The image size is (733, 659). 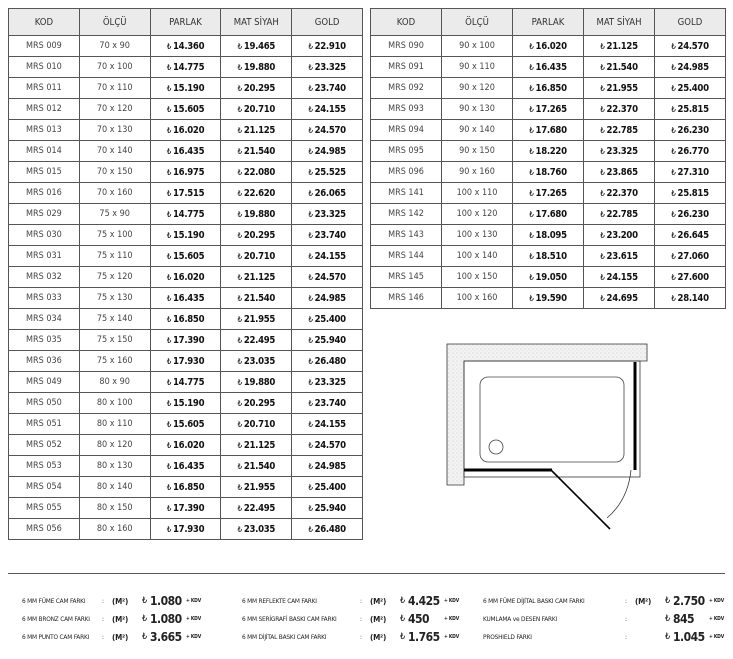 I want to click on price-value: 25.815, so click(x=693, y=109).